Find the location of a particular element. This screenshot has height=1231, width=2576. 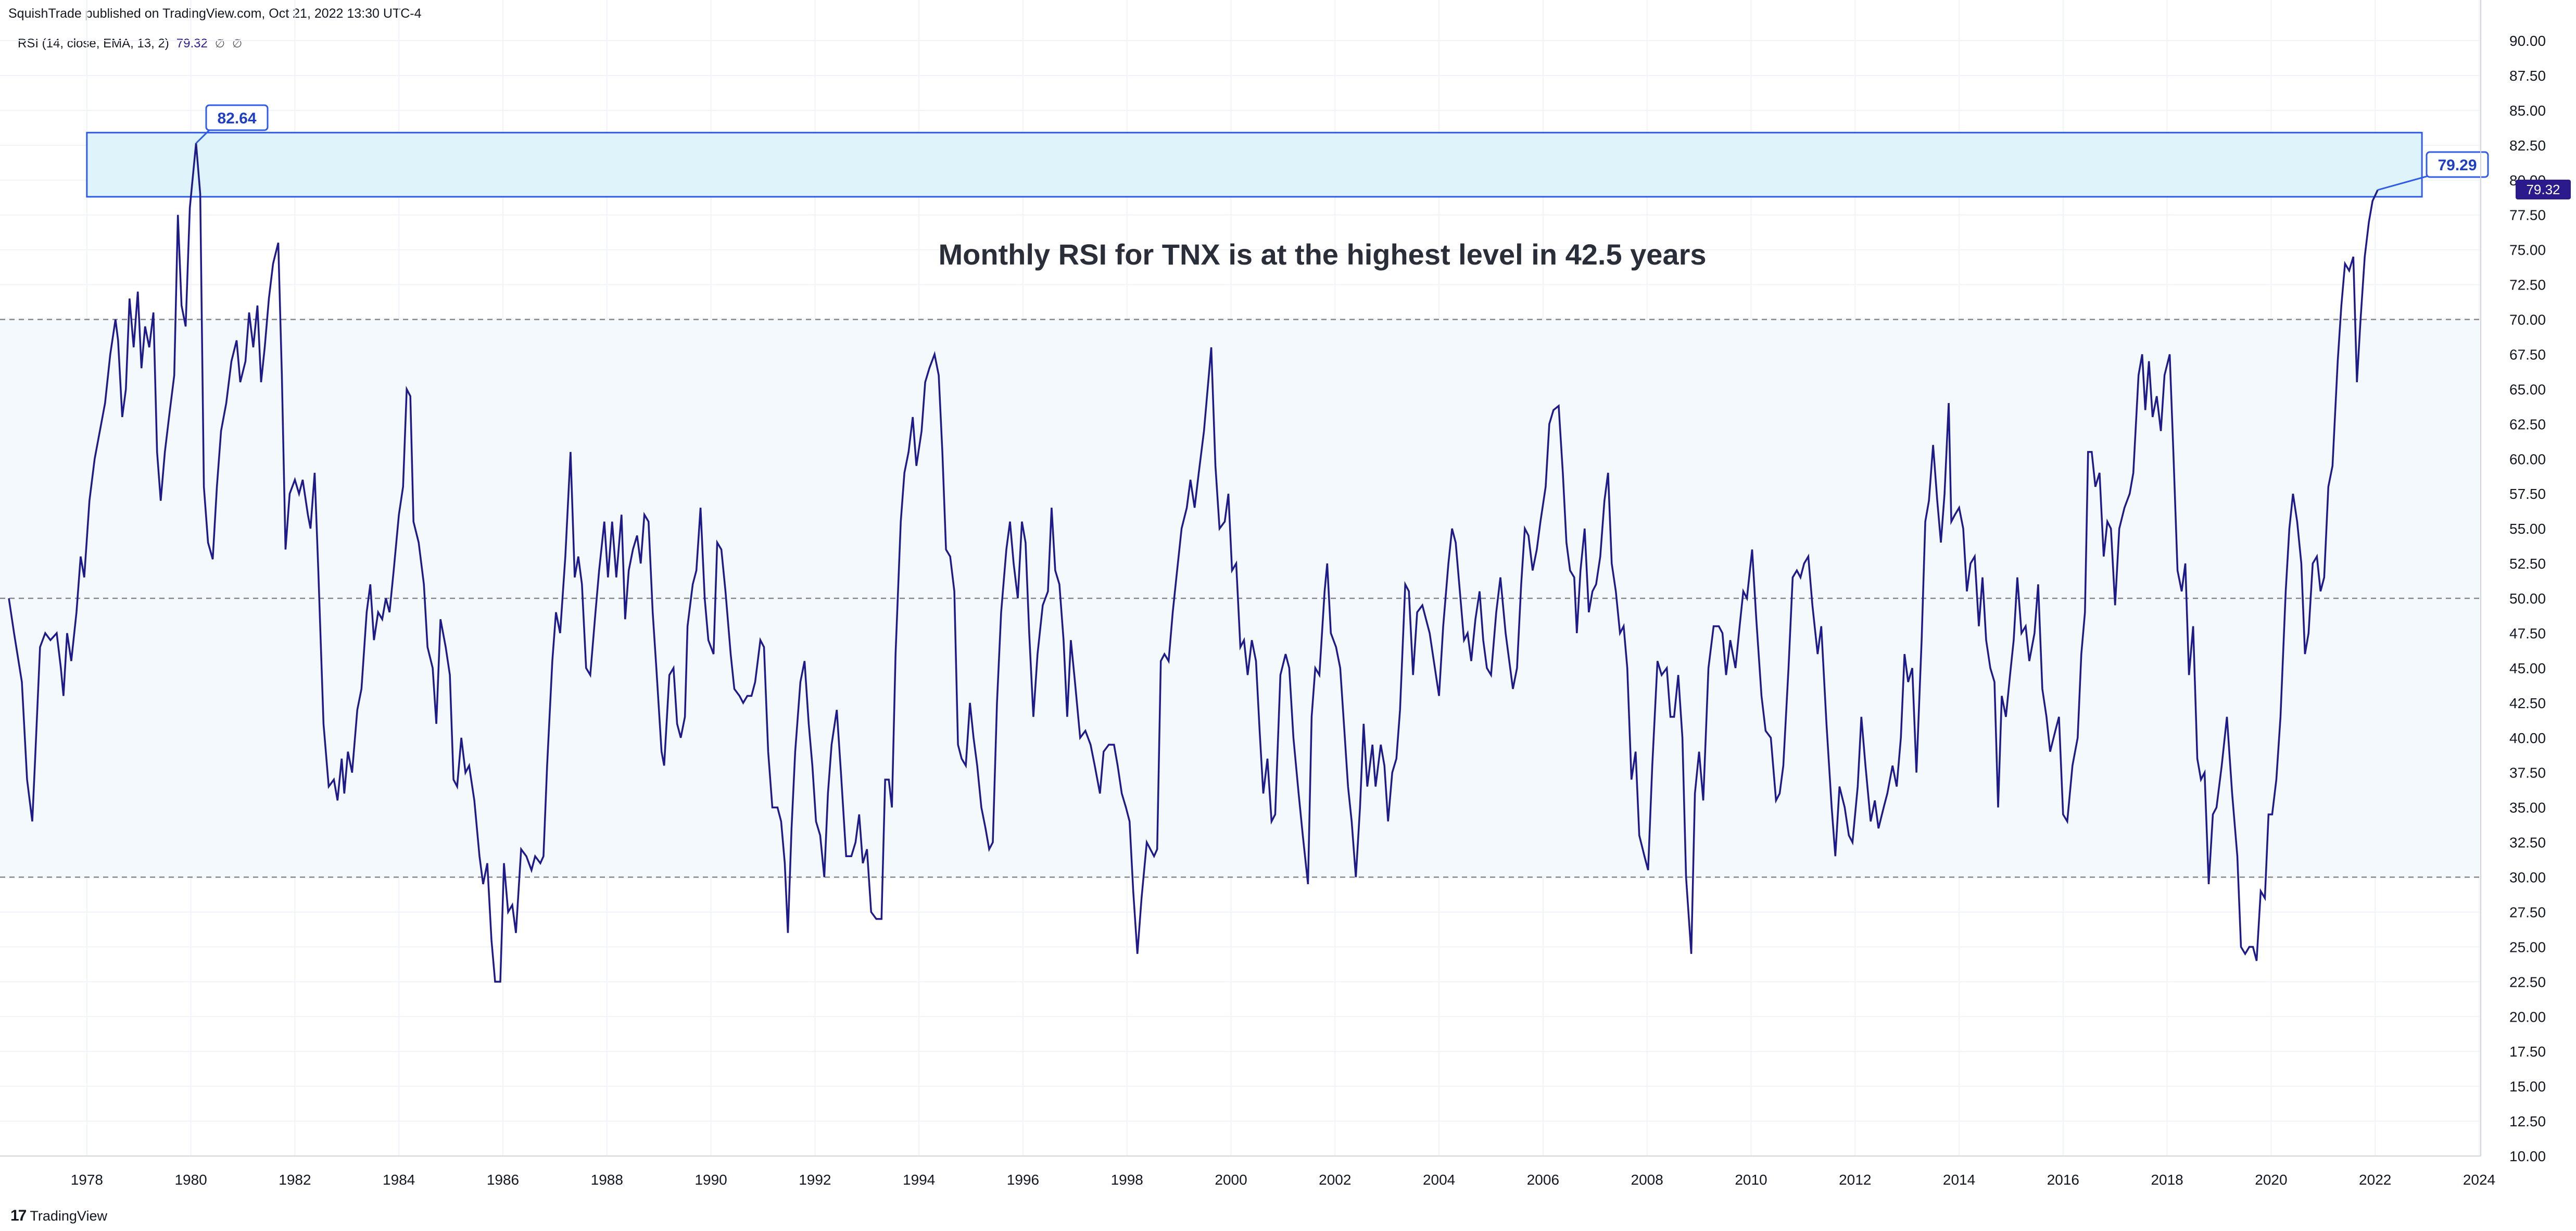

x-tick-label: 2018 is located at coordinates (2167, 1180).